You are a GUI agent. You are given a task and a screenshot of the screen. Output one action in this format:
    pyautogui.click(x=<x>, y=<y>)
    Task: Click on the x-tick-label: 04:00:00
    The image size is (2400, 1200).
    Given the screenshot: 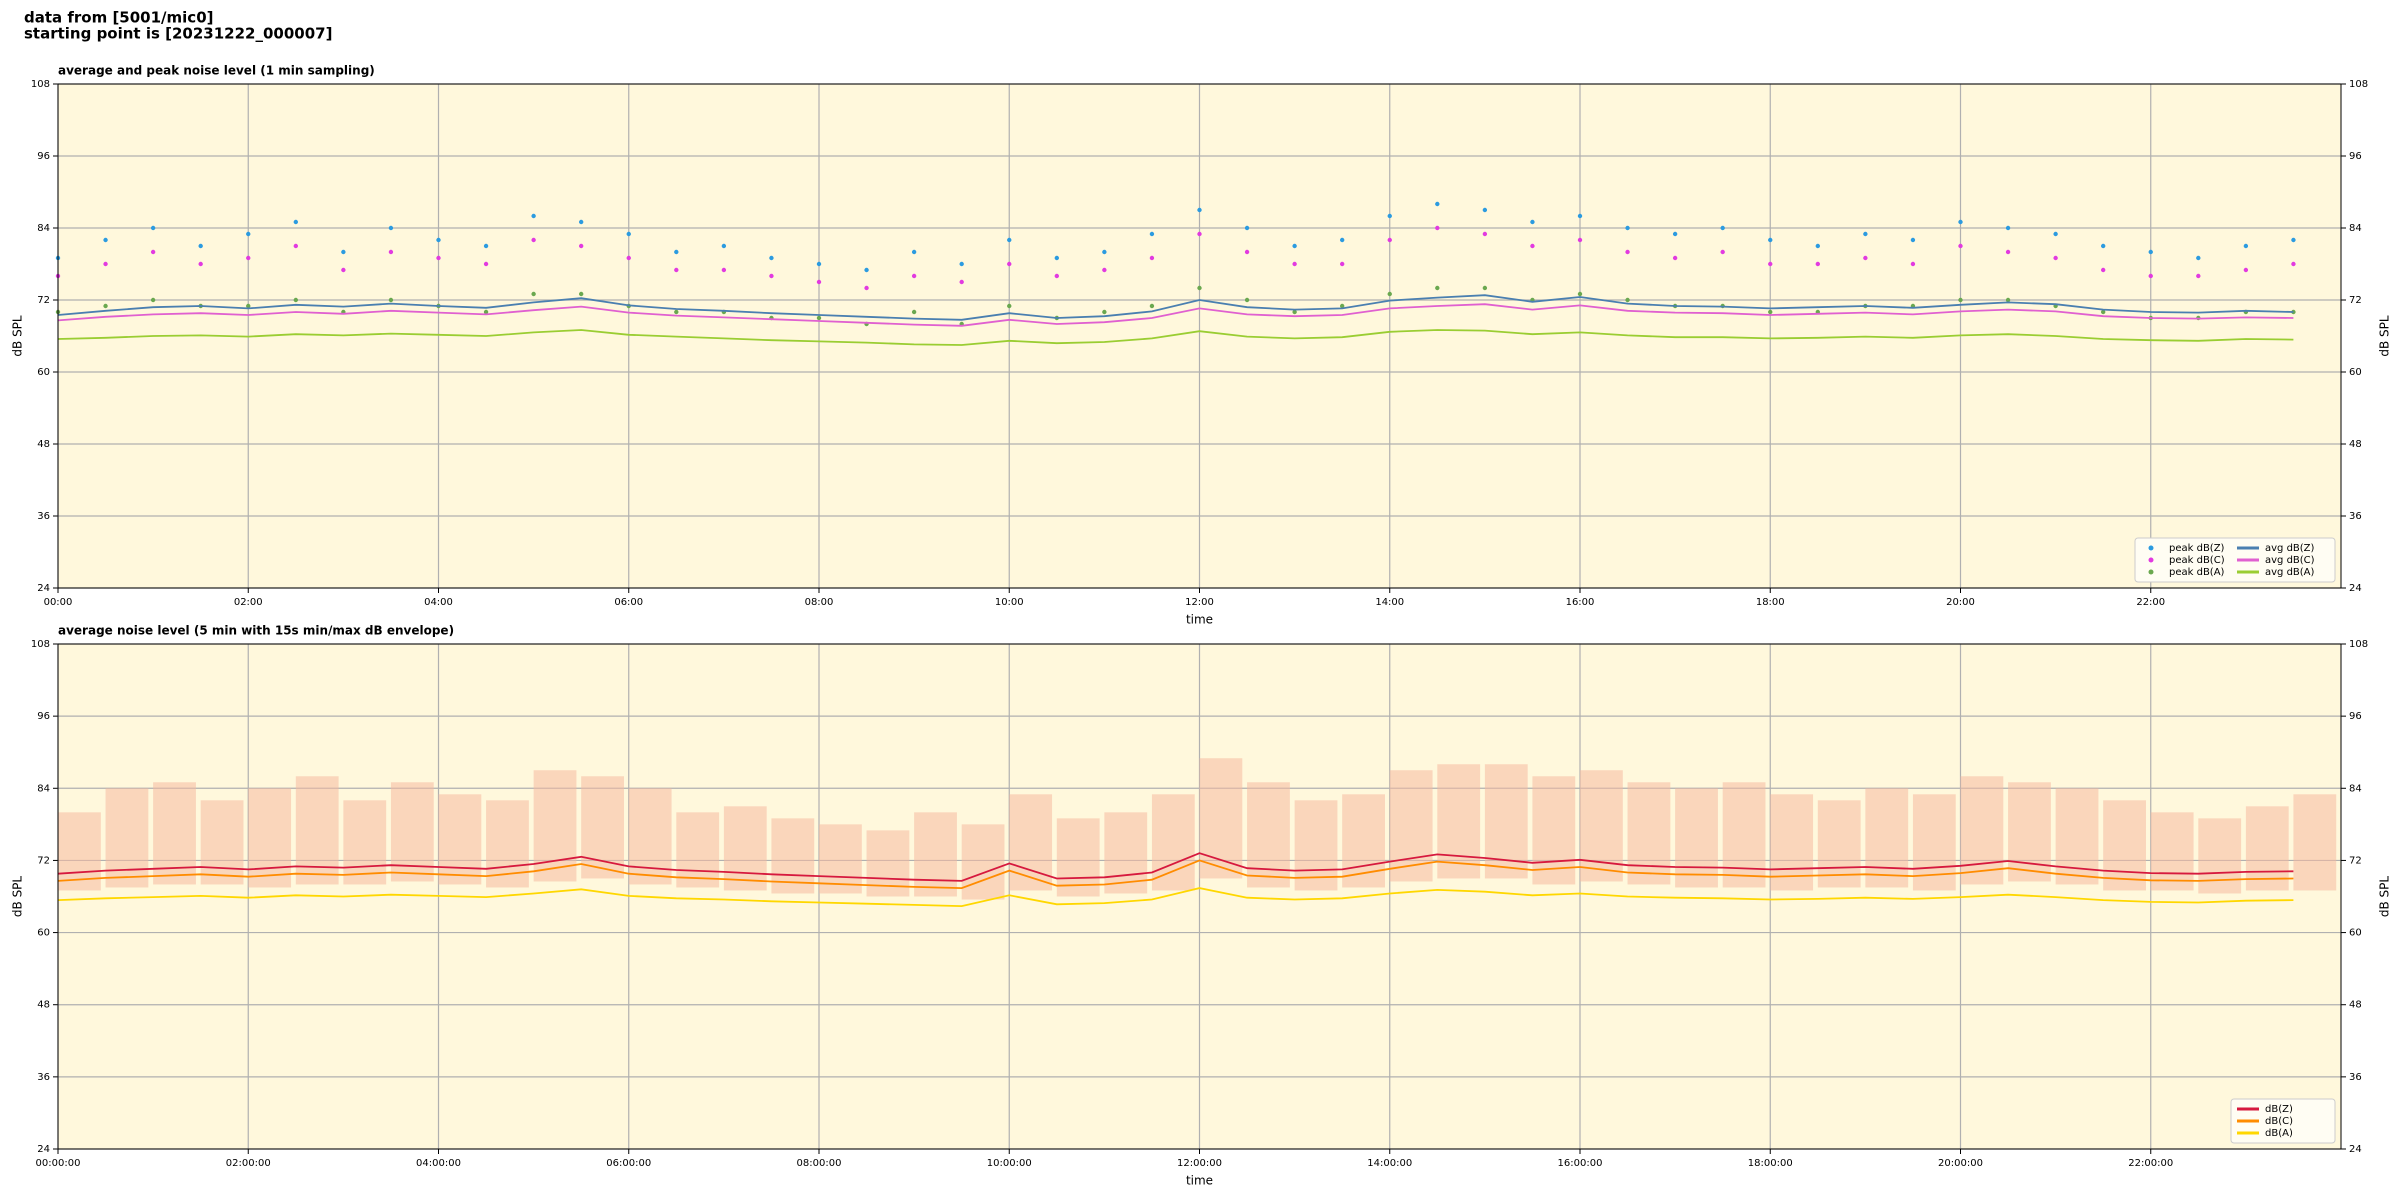 What is the action you would take?
    pyautogui.click(x=438, y=1163)
    